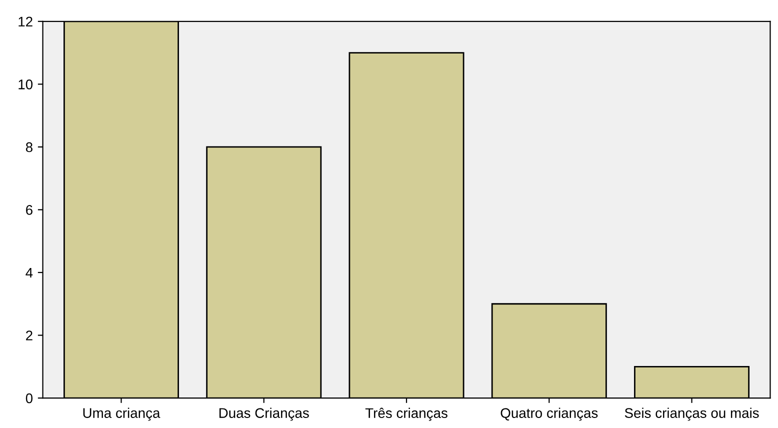  Describe the element at coordinates (29, 147) in the screenshot. I see `y-tick-label: 8` at that location.